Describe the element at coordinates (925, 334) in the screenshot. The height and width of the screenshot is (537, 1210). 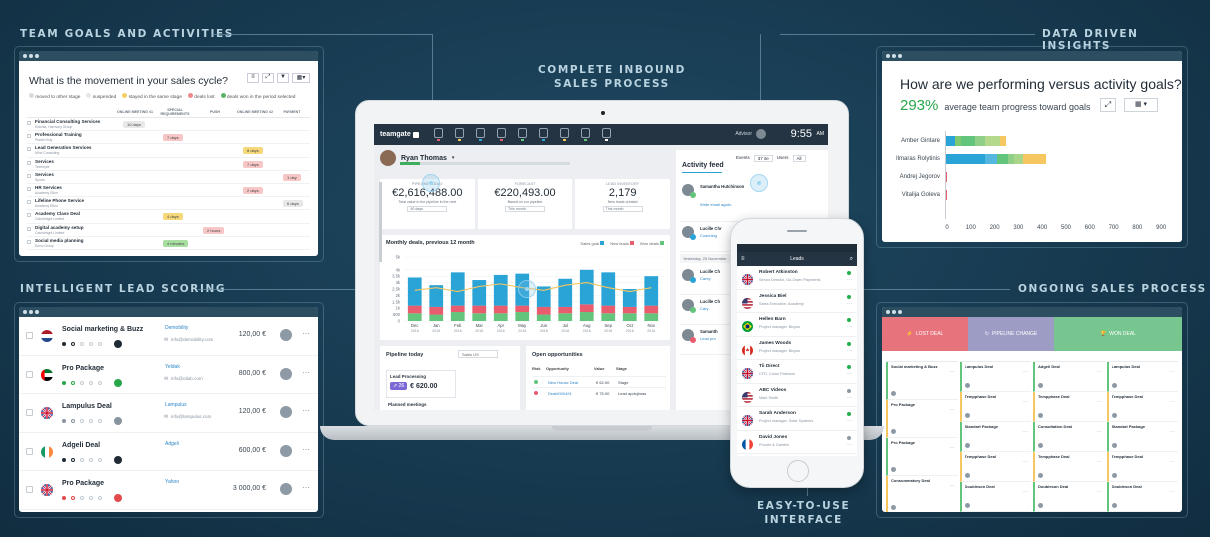
I see `lost-deal-zone: ⚡ LOST DEAL` at that location.